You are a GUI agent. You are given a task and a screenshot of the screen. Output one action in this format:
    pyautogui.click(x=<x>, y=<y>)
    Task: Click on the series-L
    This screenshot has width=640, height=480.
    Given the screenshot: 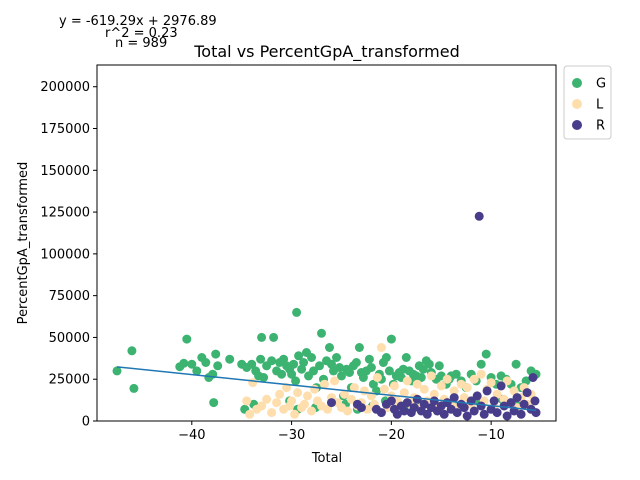 What is the action you would take?
    pyautogui.click(x=390, y=381)
    